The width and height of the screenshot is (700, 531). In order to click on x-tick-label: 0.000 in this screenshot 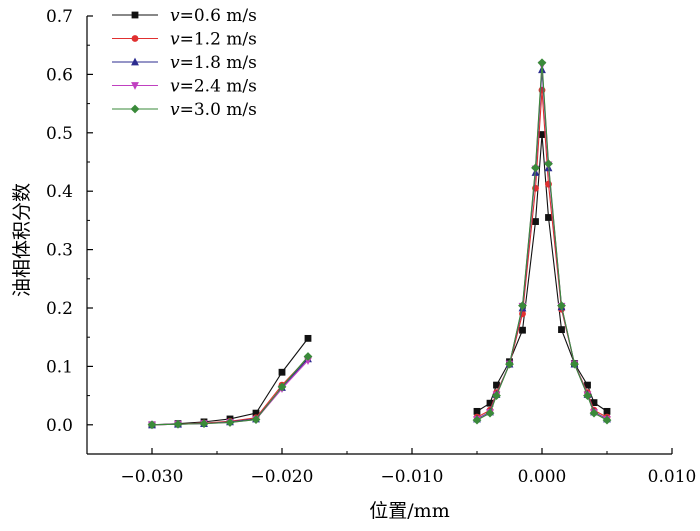, I will do `click(542, 477)`.